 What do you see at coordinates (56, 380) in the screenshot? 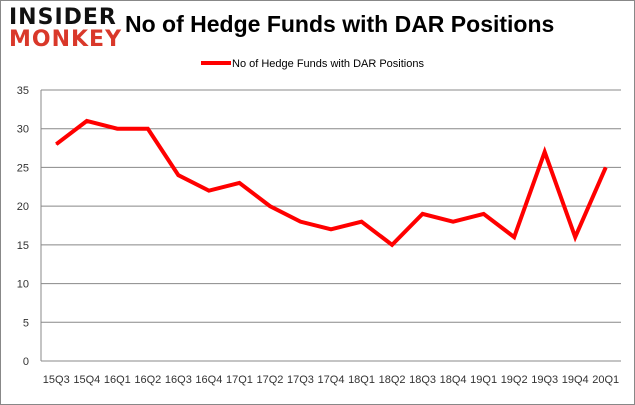
I see `x-tick-label: 15Q3` at bounding box center [56, 380].